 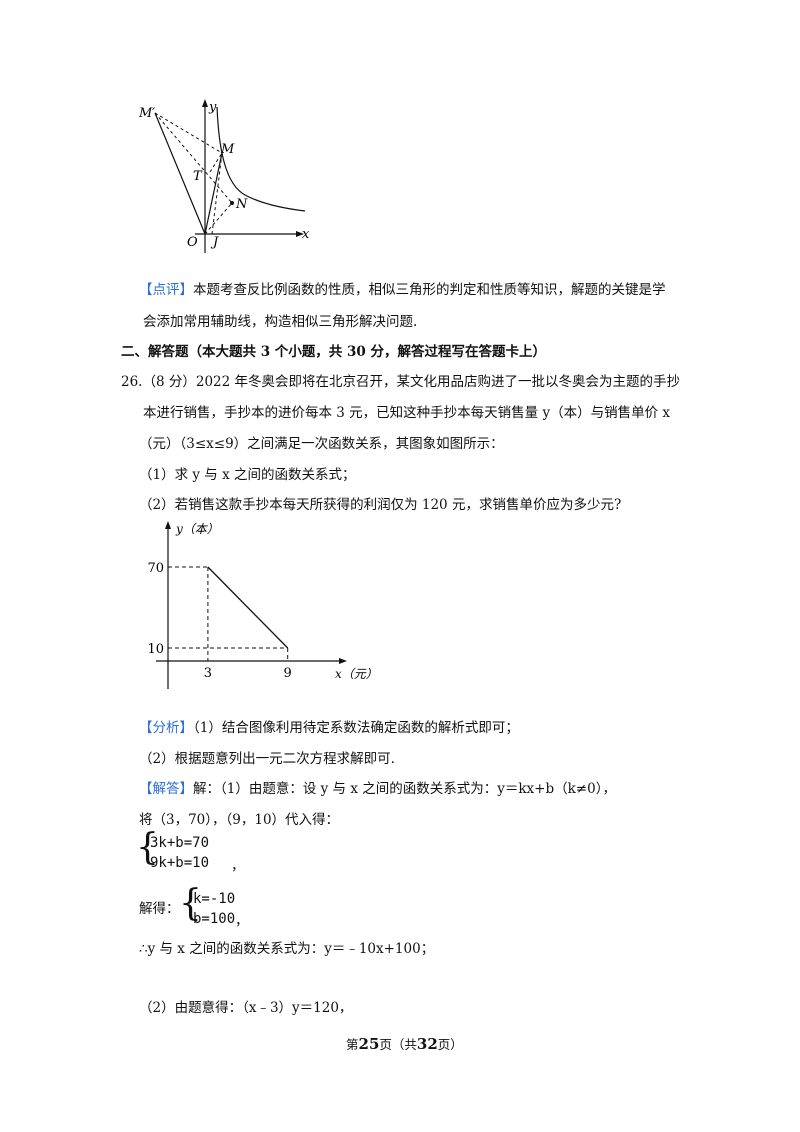 I want to click on label-x: x, so click(x=306, y=234).